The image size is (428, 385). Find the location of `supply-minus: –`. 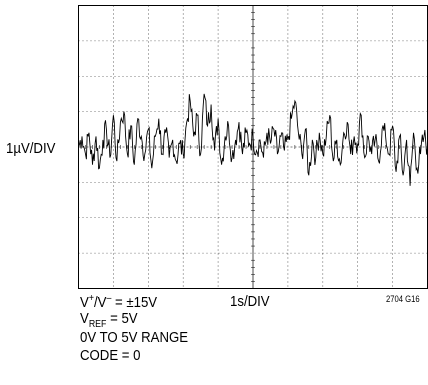

supply-minus: – is located at coordinates (109, 298).